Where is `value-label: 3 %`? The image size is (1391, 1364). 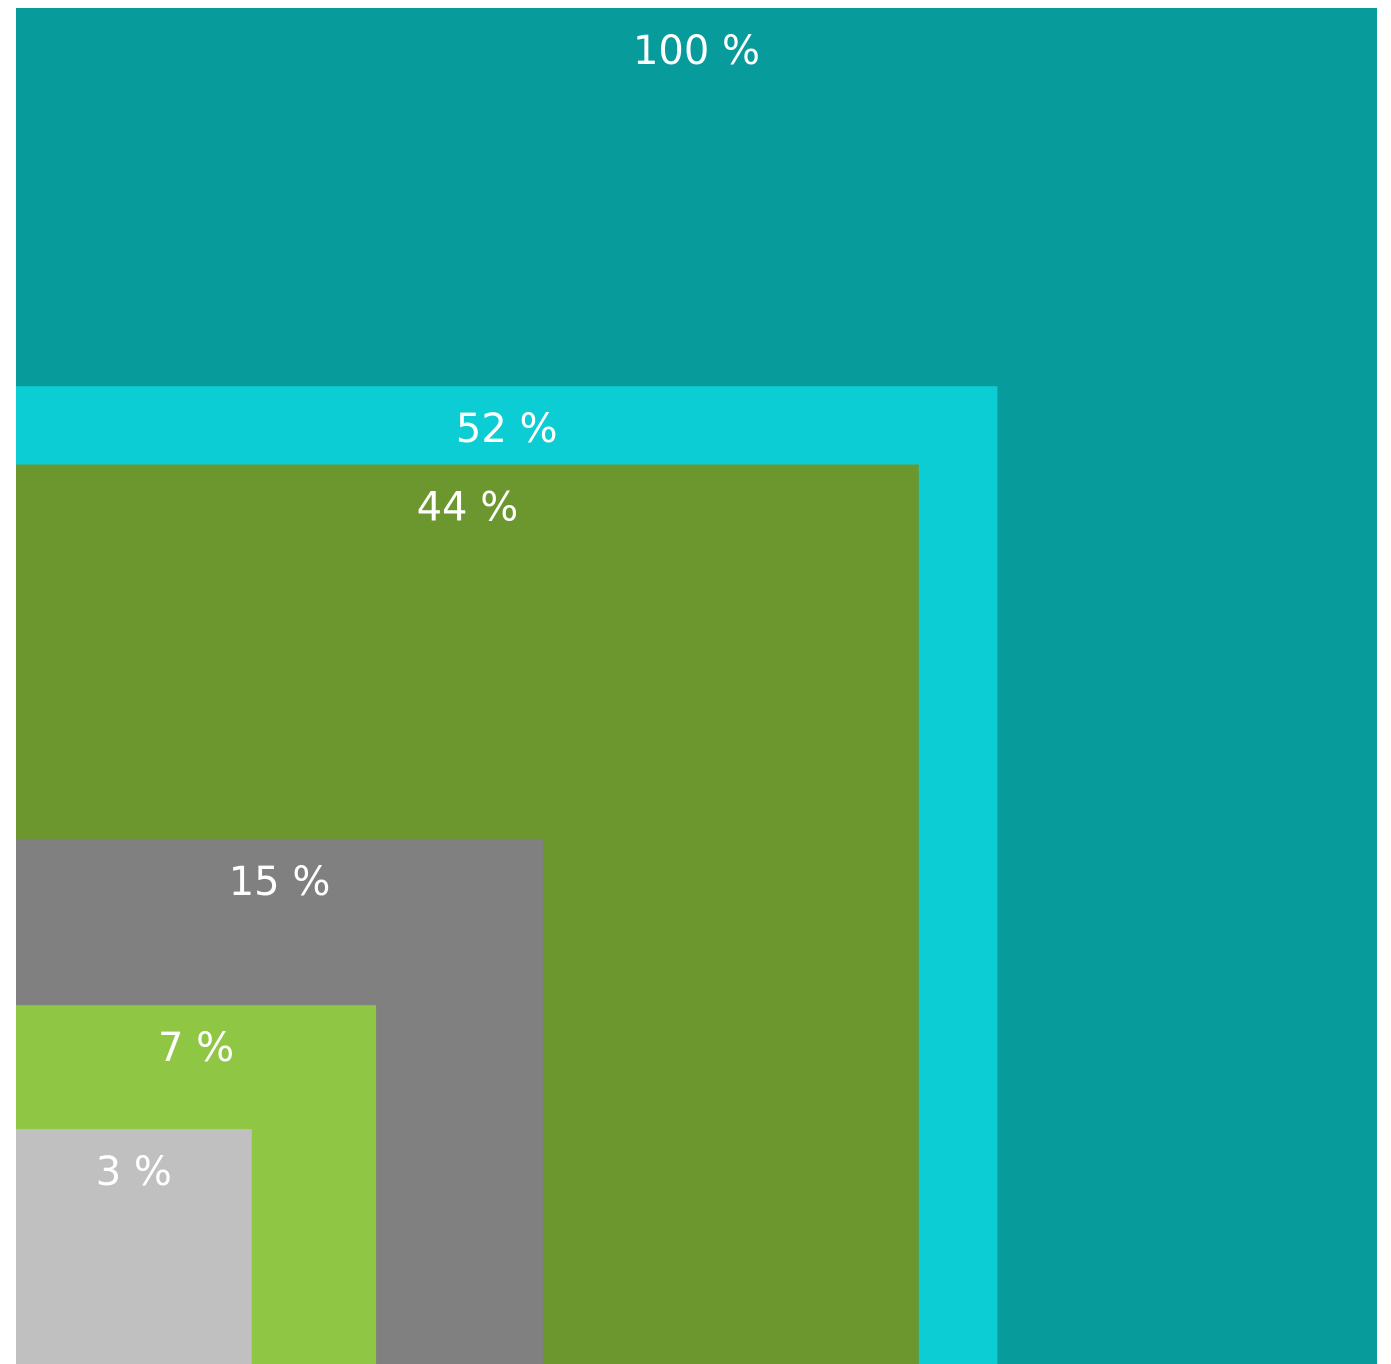 value-label: 3 % is located at coordinates (134, 1172).